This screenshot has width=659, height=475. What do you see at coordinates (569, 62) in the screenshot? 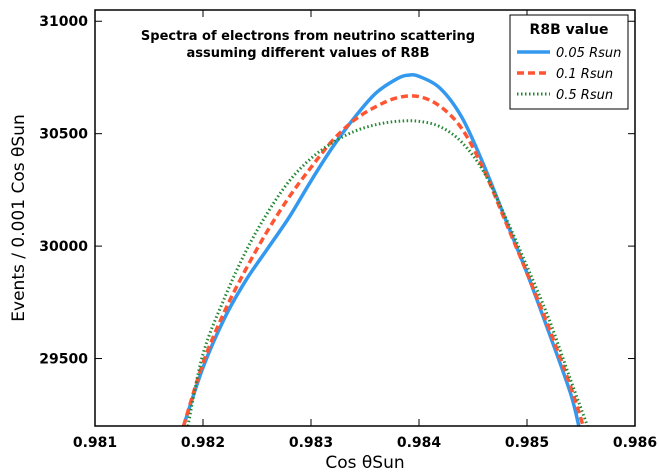
I see `legend: R8B value 0.05 Rsun 0.1 Rsun 0.5 Rsun` at bounding box center [569, 62].